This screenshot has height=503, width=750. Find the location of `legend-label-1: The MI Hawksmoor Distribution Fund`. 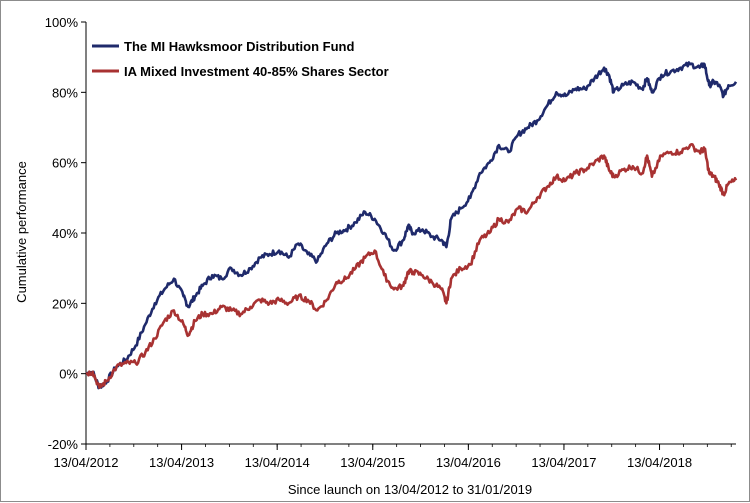

legend-label-1: The MI Hawksmoor Distribution Fund is located at coordinates (239, 46).